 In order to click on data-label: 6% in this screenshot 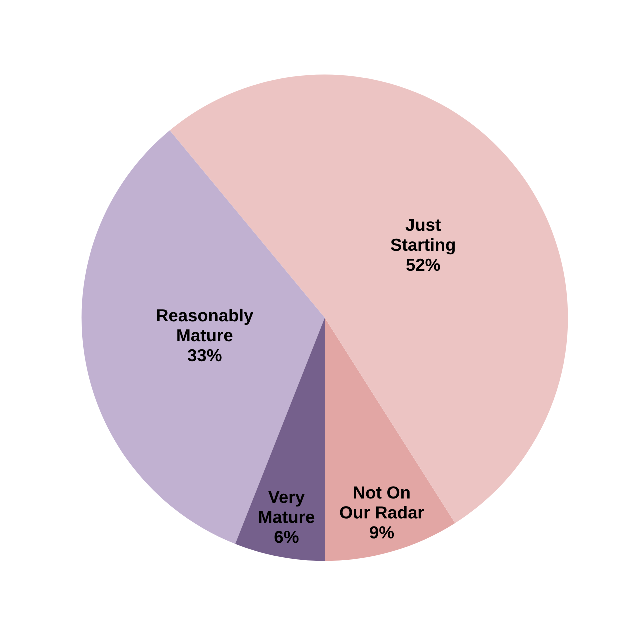, I will do `click(286, 537)`.